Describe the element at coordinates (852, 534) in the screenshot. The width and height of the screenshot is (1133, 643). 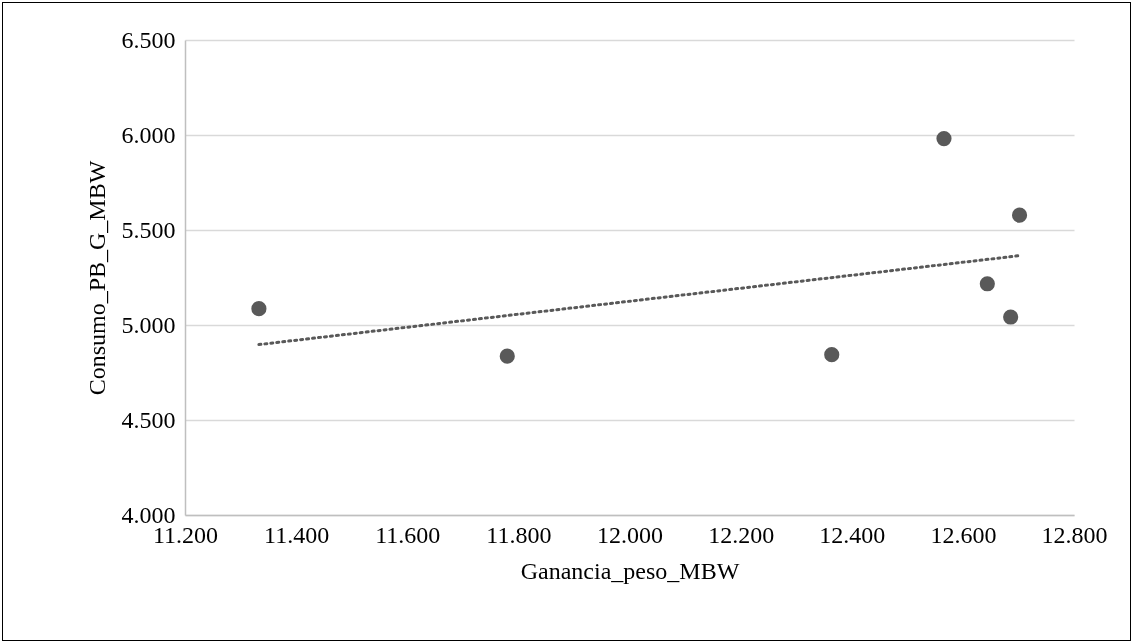
I see `x-tick-label: 12.400` at that location.